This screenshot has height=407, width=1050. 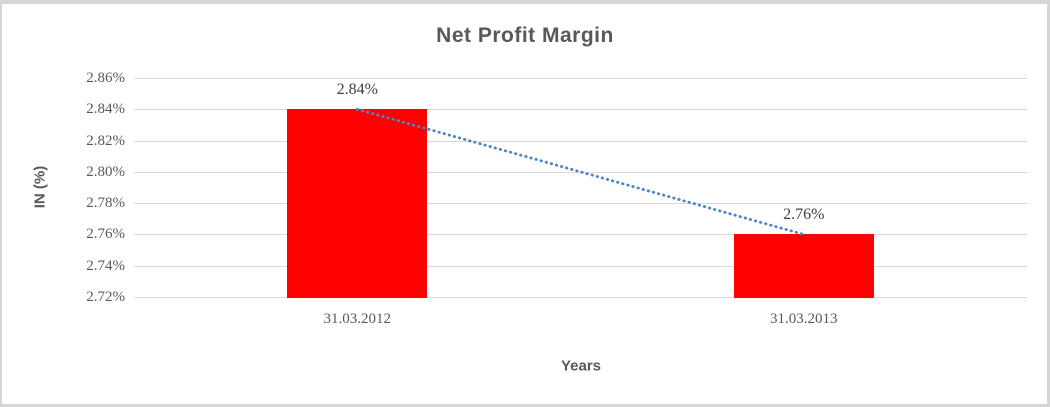 What do you see at coordinates (105, 172) in the screenshot?
I see `y-tick-label: 2.80%` at bounding box center [105, 172].